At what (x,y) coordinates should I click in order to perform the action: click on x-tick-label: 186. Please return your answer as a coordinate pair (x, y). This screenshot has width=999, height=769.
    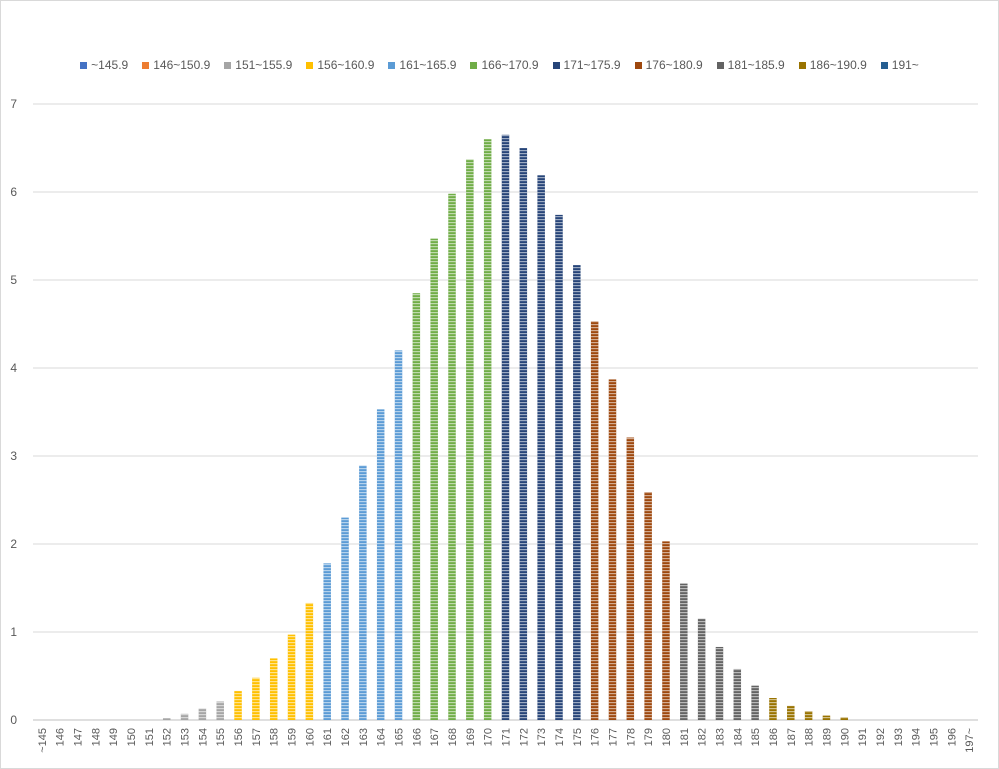
    Looking at the image, I should click on (774, 737).